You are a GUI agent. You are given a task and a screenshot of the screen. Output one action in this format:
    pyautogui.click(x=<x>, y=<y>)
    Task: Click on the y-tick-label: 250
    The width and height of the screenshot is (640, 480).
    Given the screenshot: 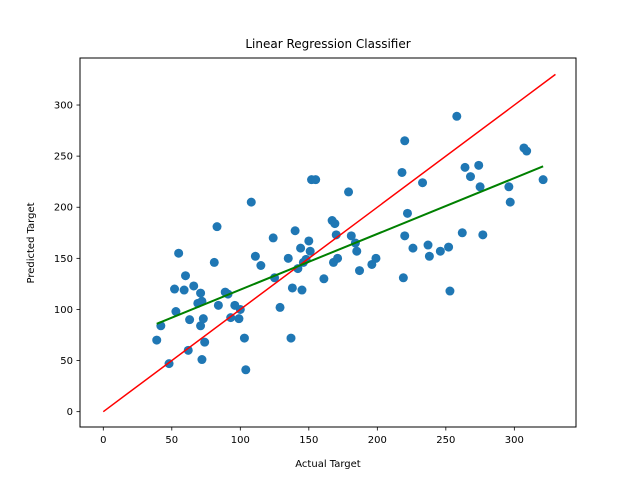 What is the action you would take?
    pyautogui.click(x=63, y=157)
    